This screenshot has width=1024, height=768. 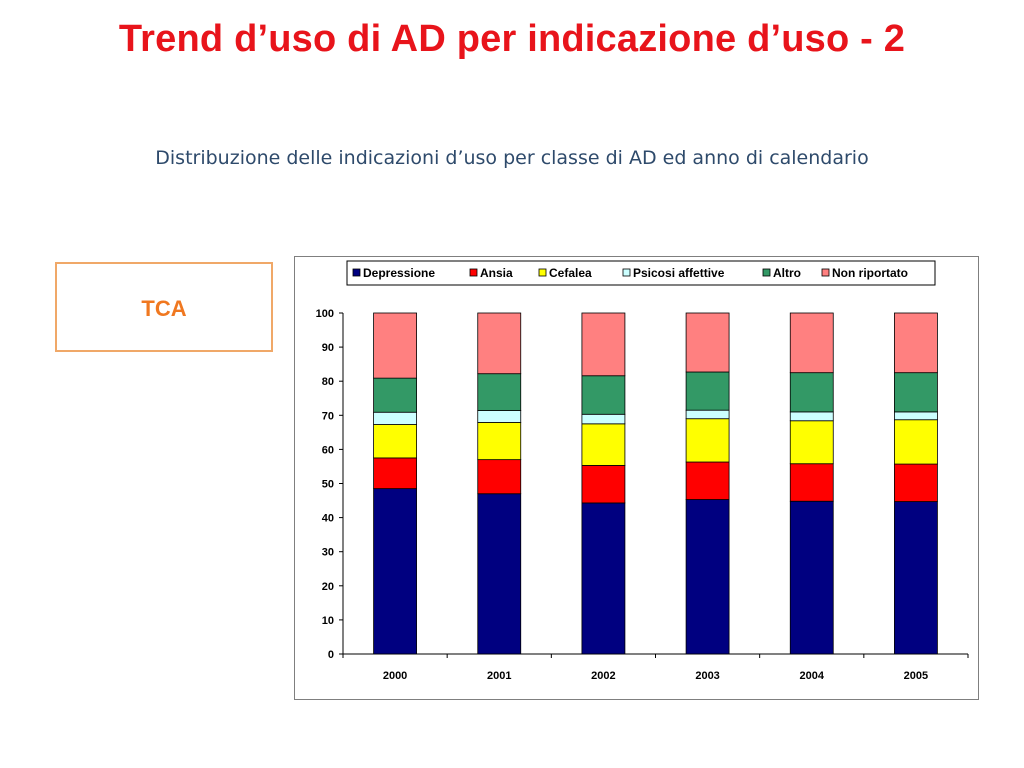 What do you see at coordinates (812, 676) in the screenshot?
I see `x-tick-label: 2004` at bounding box center [812, 676].